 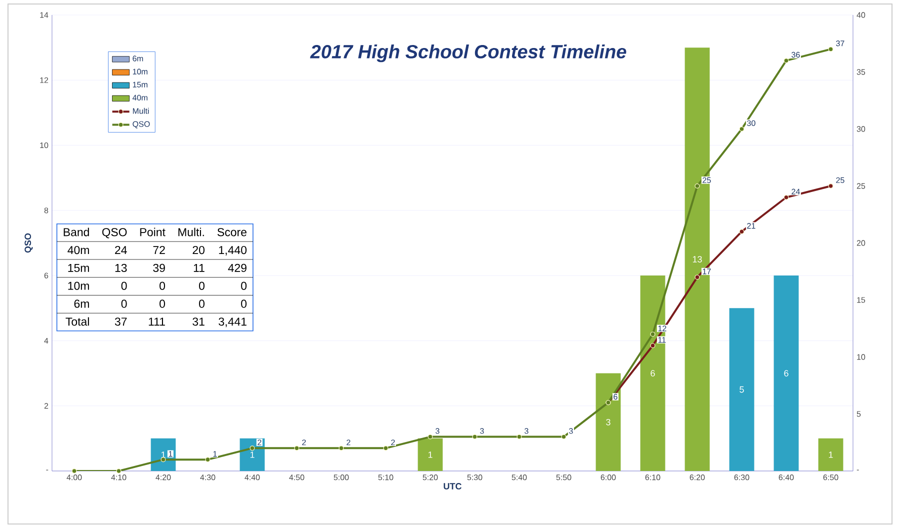 I want to click on y-tick-label: 8, so click(x=46, y=211).